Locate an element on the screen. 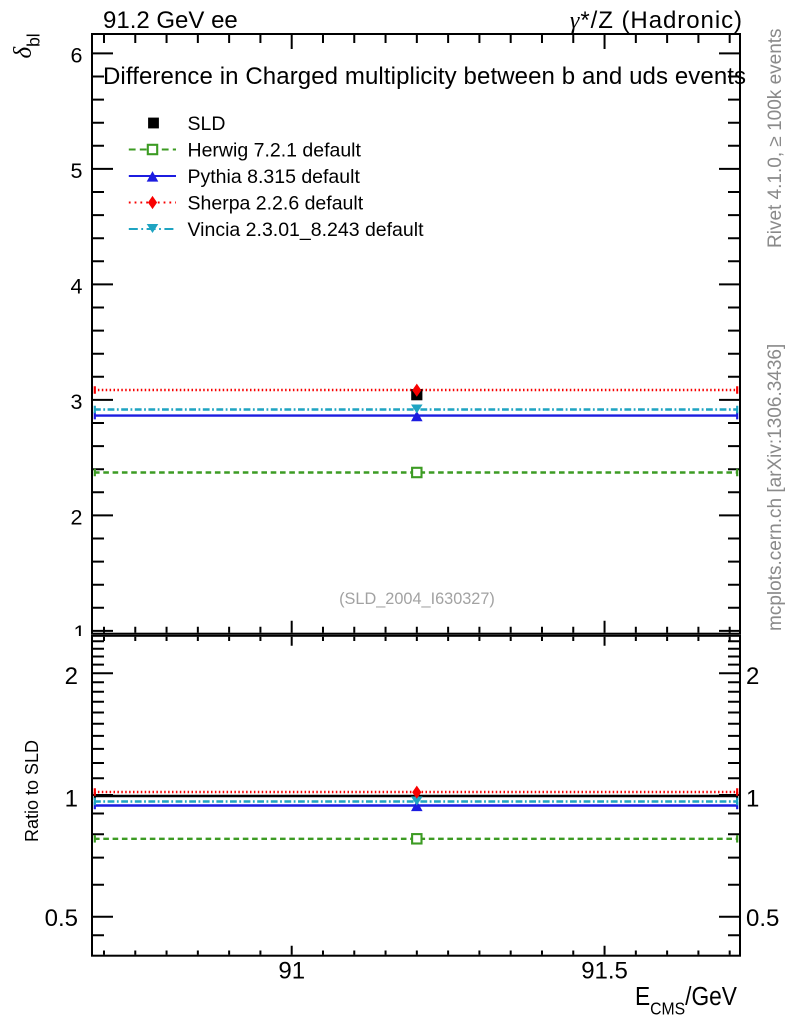  svg-text: 91.2 GeV ee is located at coordinates (170, 20).